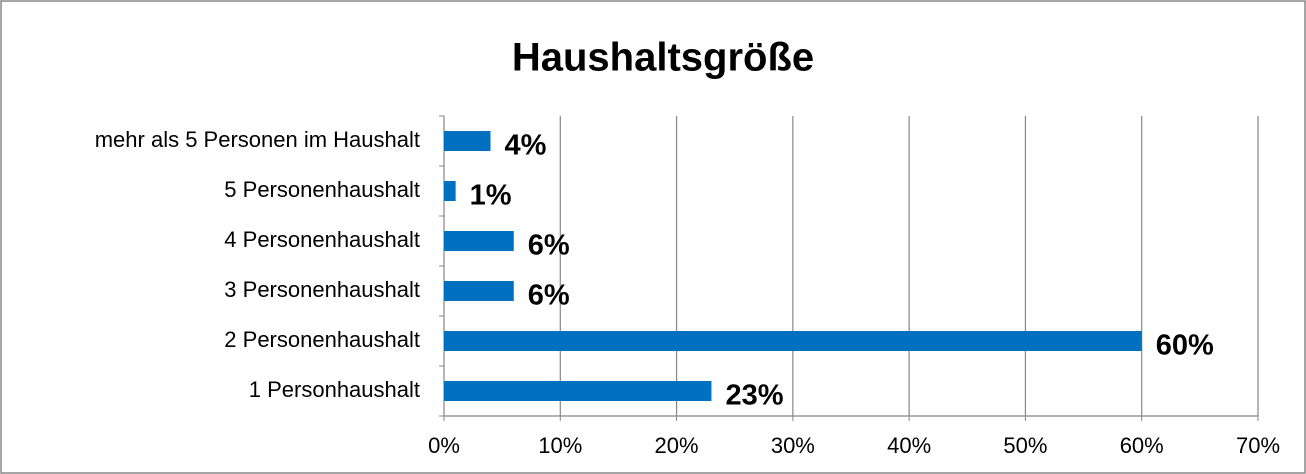 Image resolution: width=1306 pixels, height=474 pixels. What do you see at coordinates (793, 445) in the screenshot?
I see `x-tick-label: 30%` at bounding box center [793, 445].